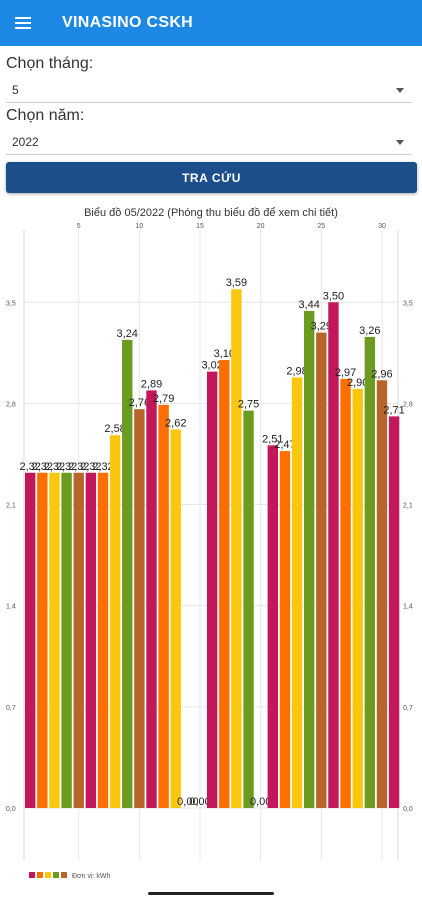  What do you see at coordinates (54, 467) in the screenshot?
I see `data-label-day-3: 2,32` at bounding box center [54, 467].